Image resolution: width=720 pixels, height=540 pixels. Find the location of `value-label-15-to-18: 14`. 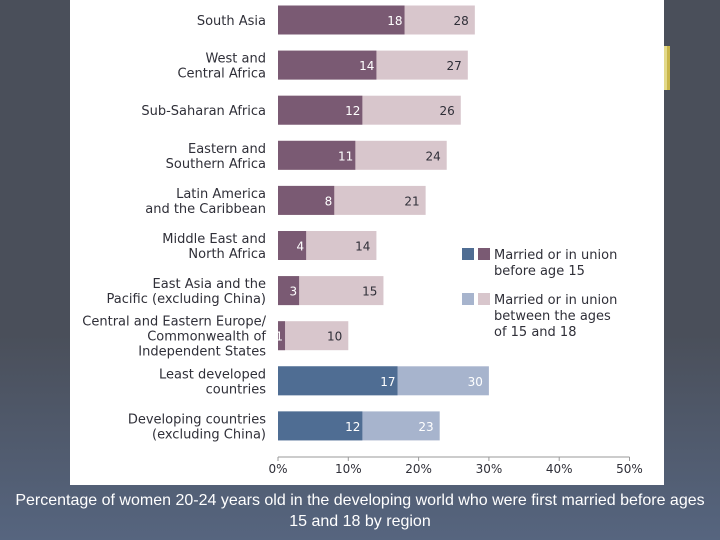

value-label-15-to-18: 14 is located at coordinates (362, 247).